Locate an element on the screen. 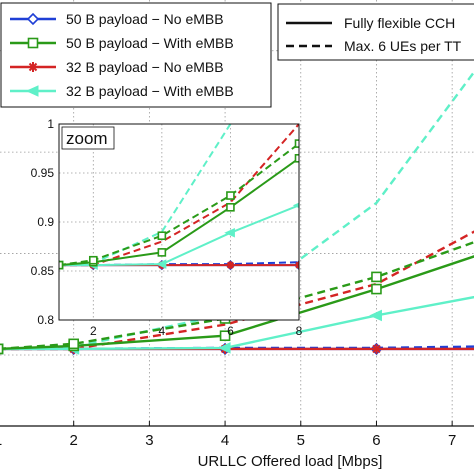  legend-series-label-0: 50 B payload − No eMBB is located at coordinates (145, 19).